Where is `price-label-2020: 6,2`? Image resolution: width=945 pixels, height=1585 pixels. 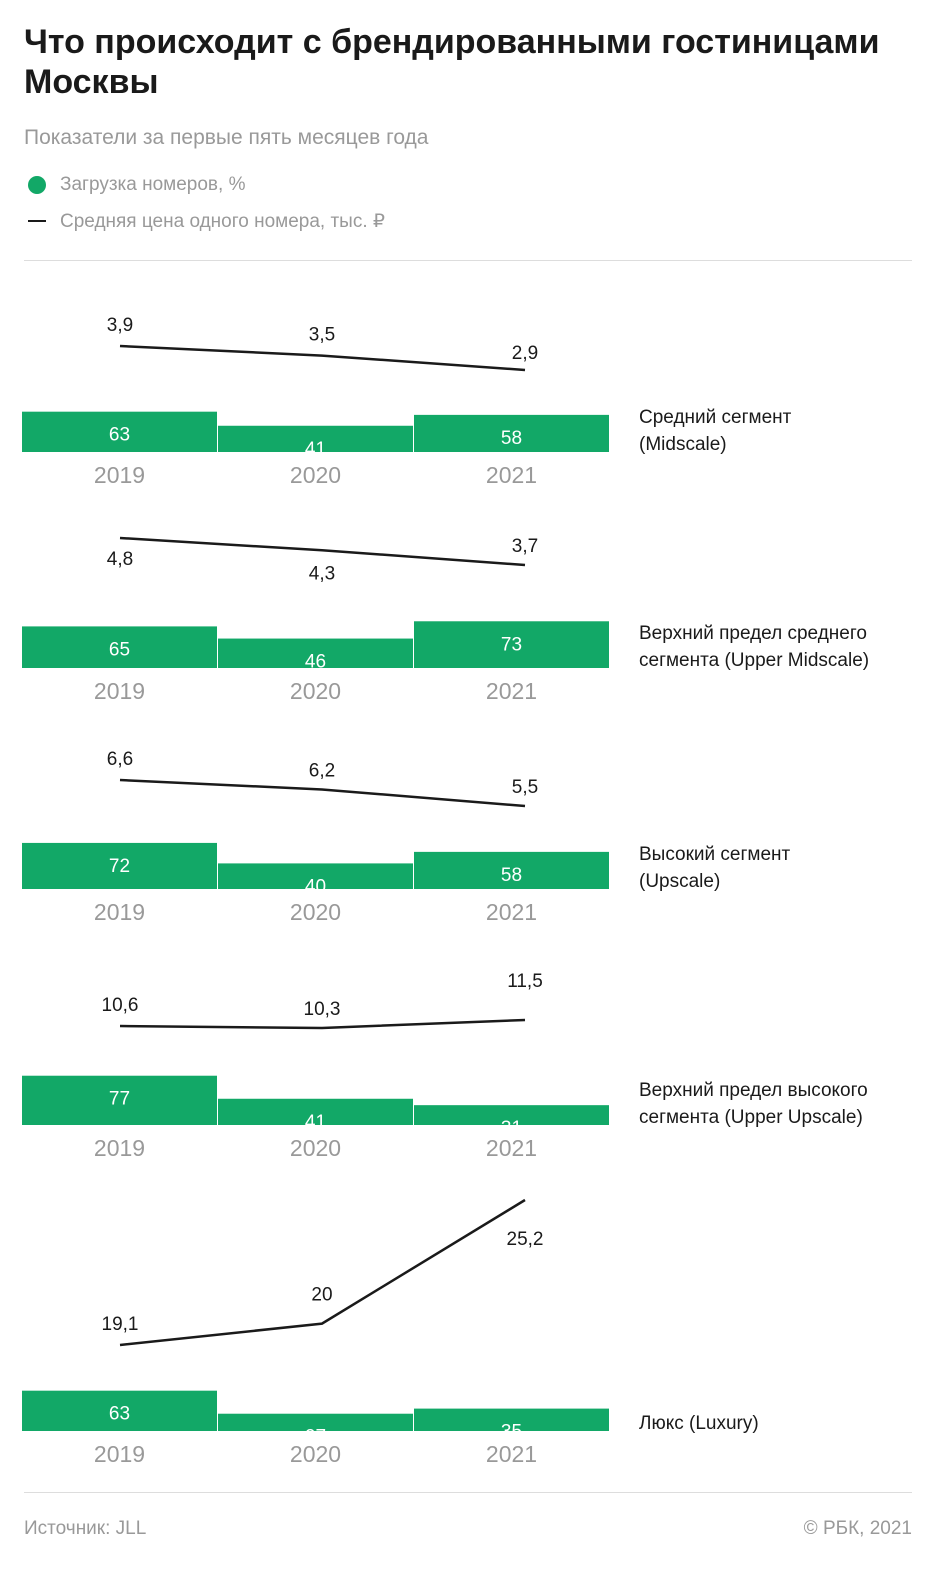 price-label-2020: 6,2 is located at coordinates (322, 770).